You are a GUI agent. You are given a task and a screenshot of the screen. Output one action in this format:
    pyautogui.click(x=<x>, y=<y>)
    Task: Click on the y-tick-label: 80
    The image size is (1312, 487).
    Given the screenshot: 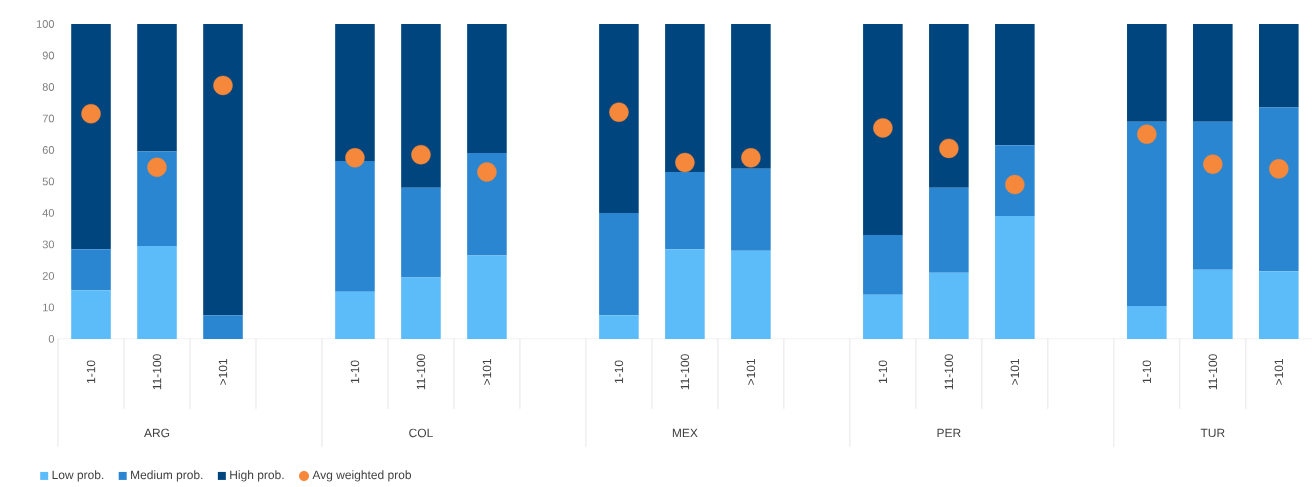 What is the action you would take?
    pyautogui.click(x=48, y=87)
    